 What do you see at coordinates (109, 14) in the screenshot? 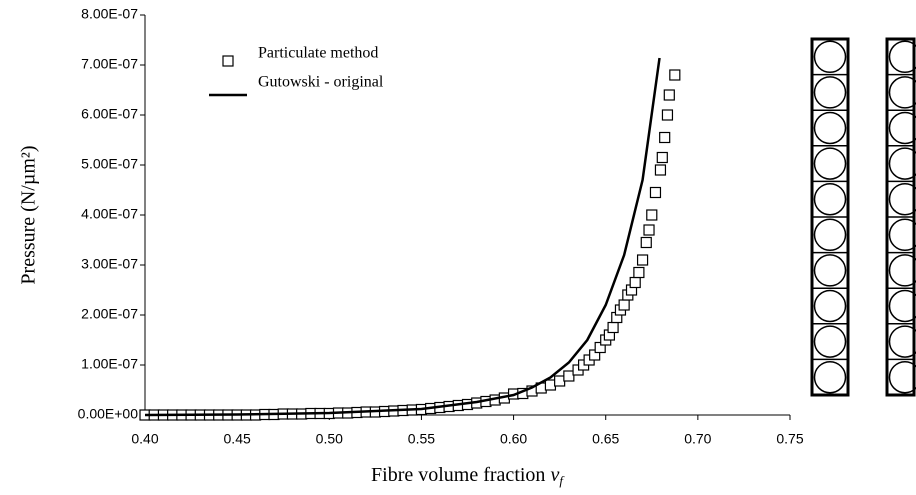
I see `y-tick-label: 8.00E-07` at bounding box center [109, 14].